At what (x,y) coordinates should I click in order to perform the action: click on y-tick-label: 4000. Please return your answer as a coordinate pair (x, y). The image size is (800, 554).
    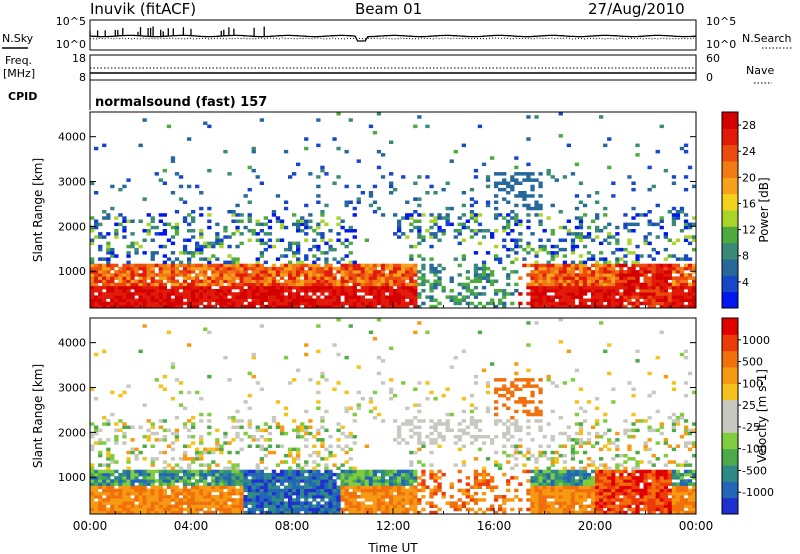
    Looking at the image, I should click on (72, 137).